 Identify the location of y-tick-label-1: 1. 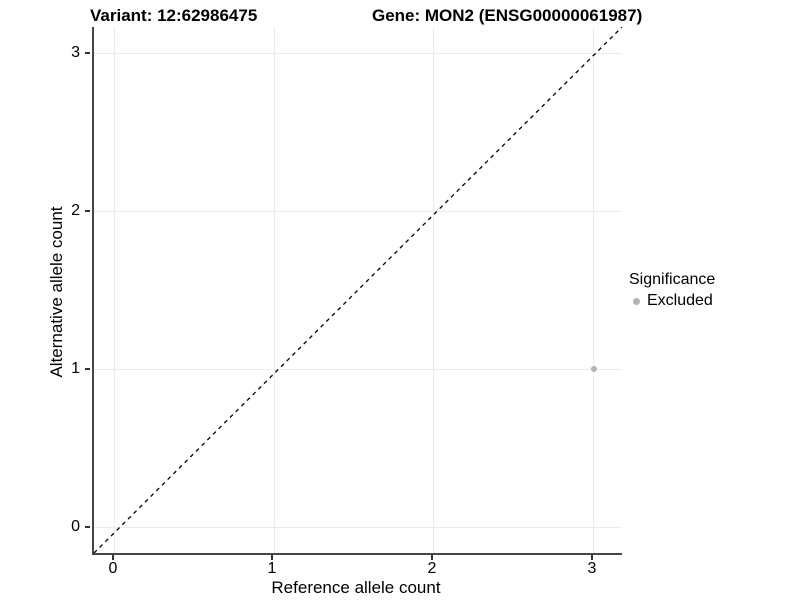
(75, 368).